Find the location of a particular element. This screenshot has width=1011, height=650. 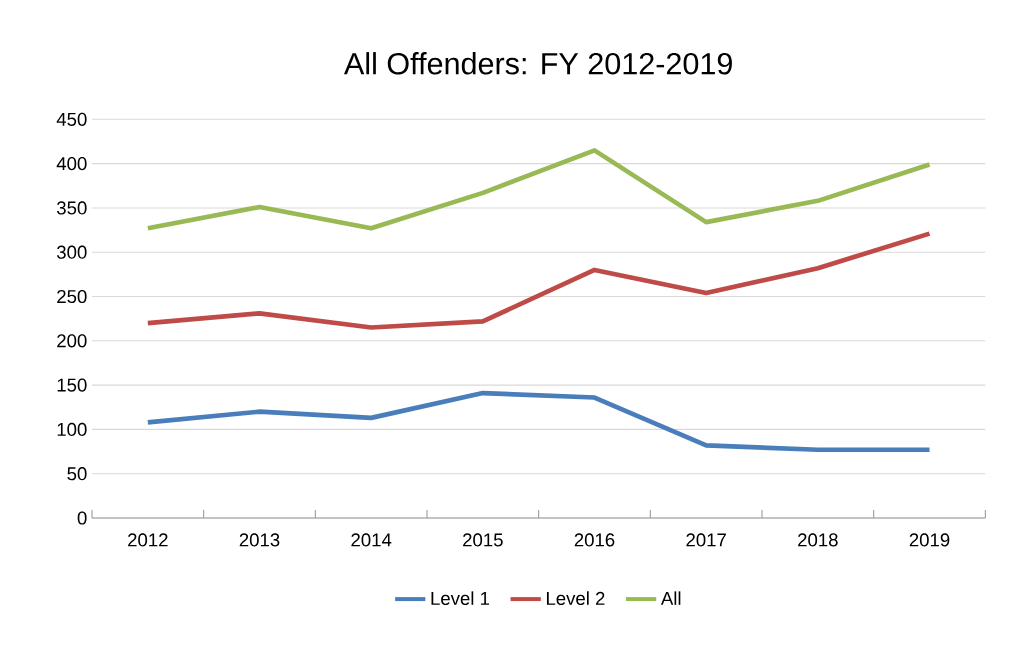

x-tick-label: 2013 is located at coordinates (259, 540).